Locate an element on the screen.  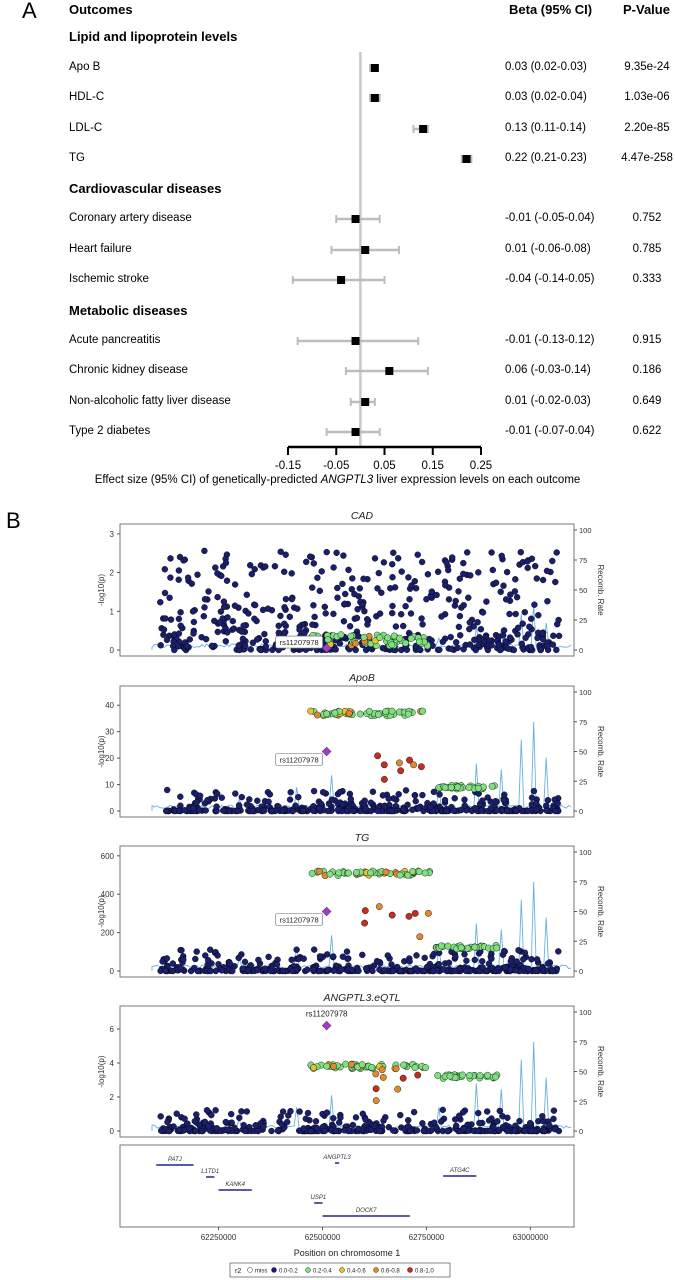
p-value: 0.915 is located at coordinates (647, 340).